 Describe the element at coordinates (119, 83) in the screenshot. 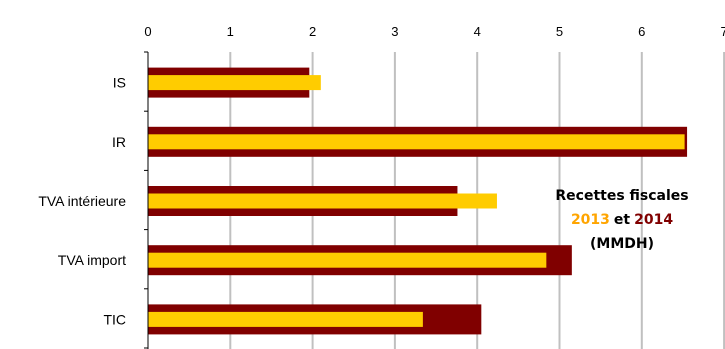

I see `category-label-0: IS` at that location.